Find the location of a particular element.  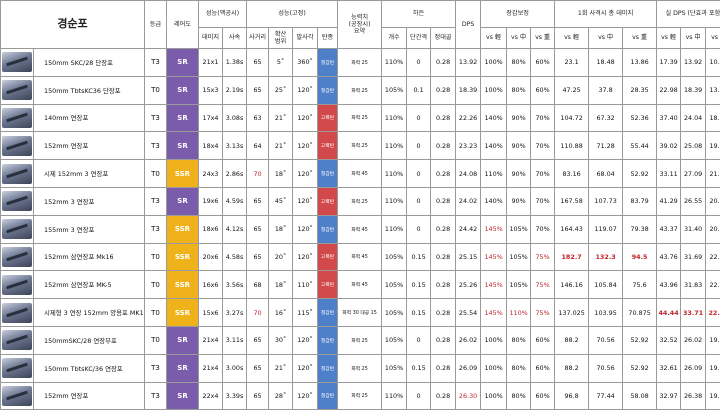

interval-header: 단간격 is located at coordinates (419, 38).